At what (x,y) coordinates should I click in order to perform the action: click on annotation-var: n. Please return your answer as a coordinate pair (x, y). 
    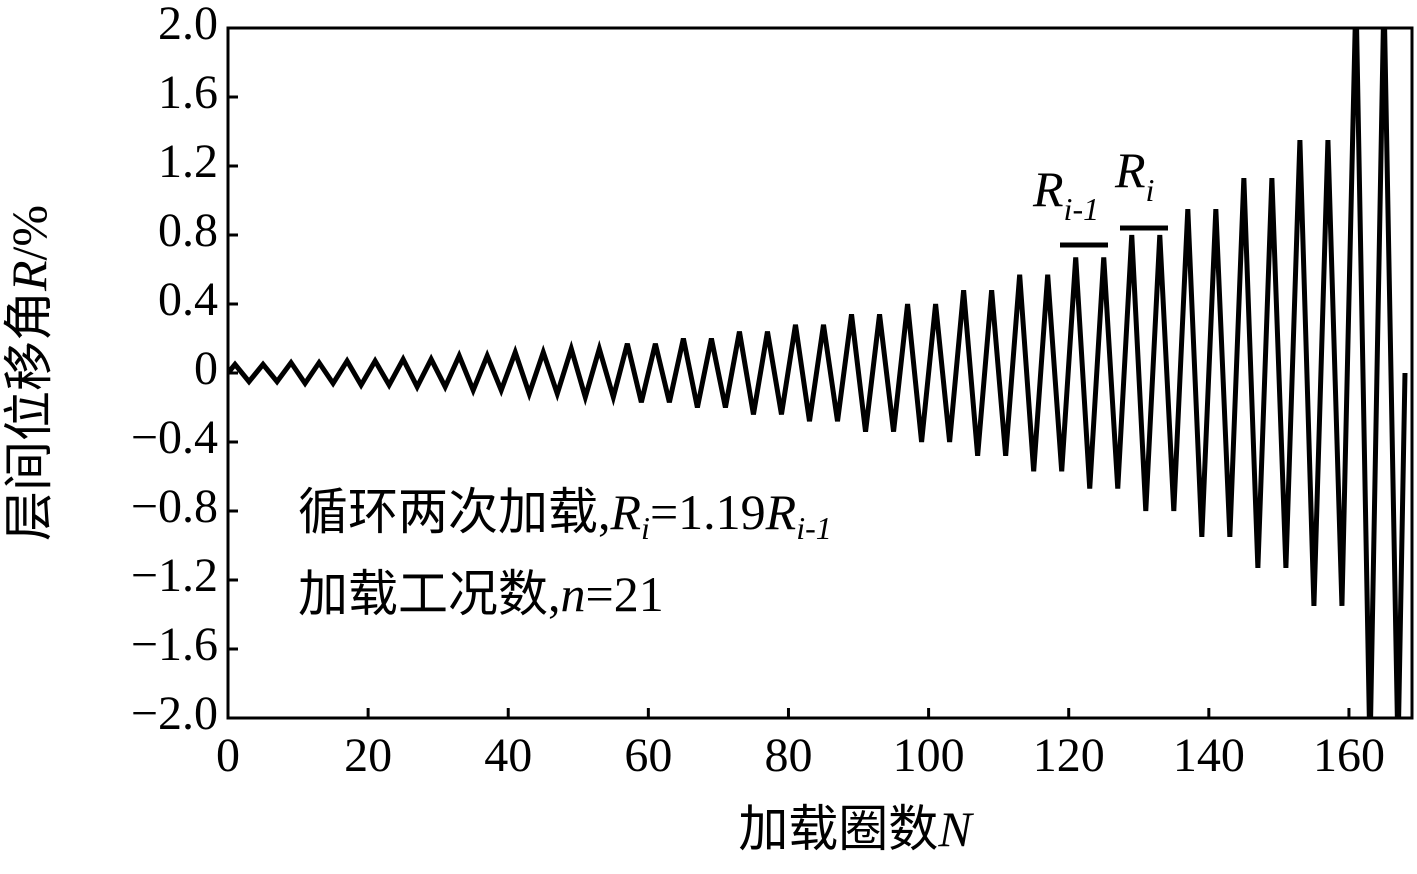
    Looking at the image, I should click on (573, 594).